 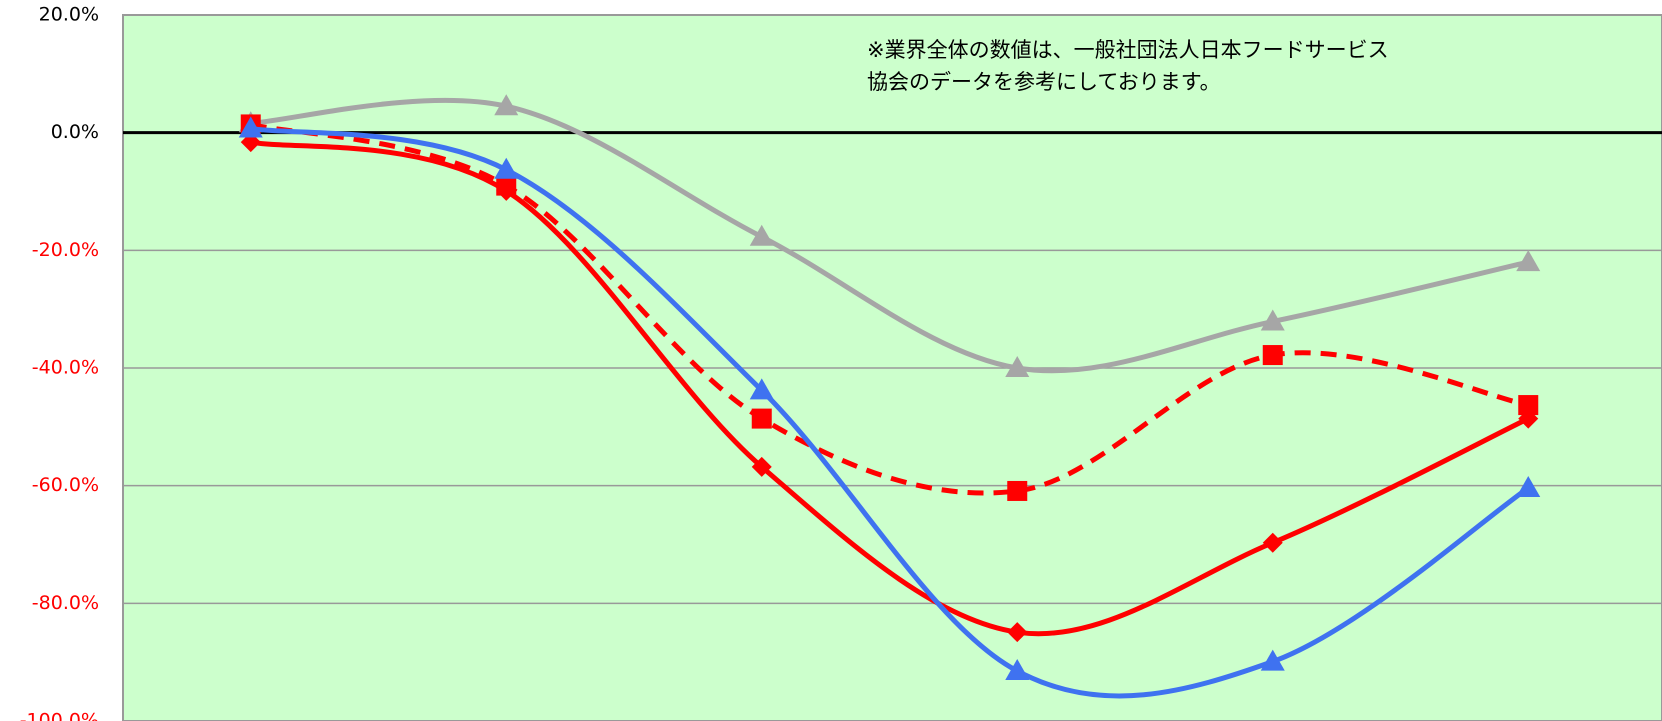 What do you see at coordinates (1044, 82) in the screenshot?
I see `annotation: 協会のデータを参考にしております。` at bounding box center [1044, 82].